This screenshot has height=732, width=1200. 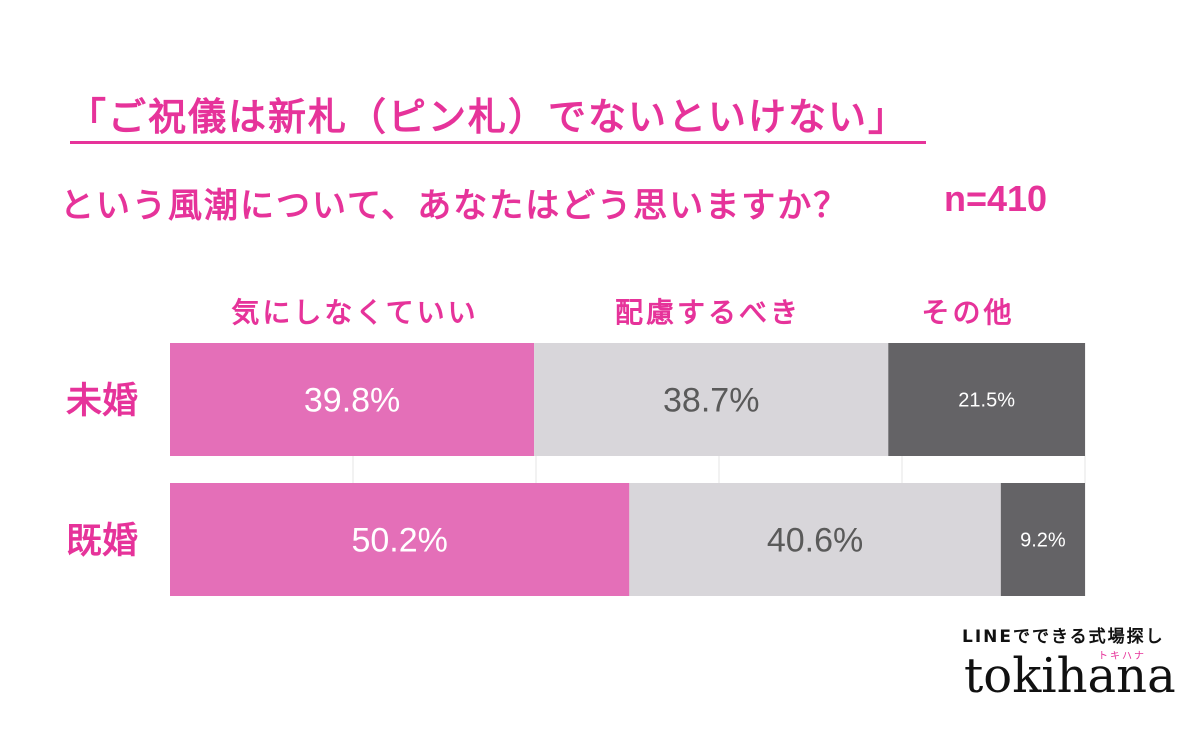 I want to click on title-line-2: という風潮について、あなたはどう思いますか？, so click(x=455, y=206).